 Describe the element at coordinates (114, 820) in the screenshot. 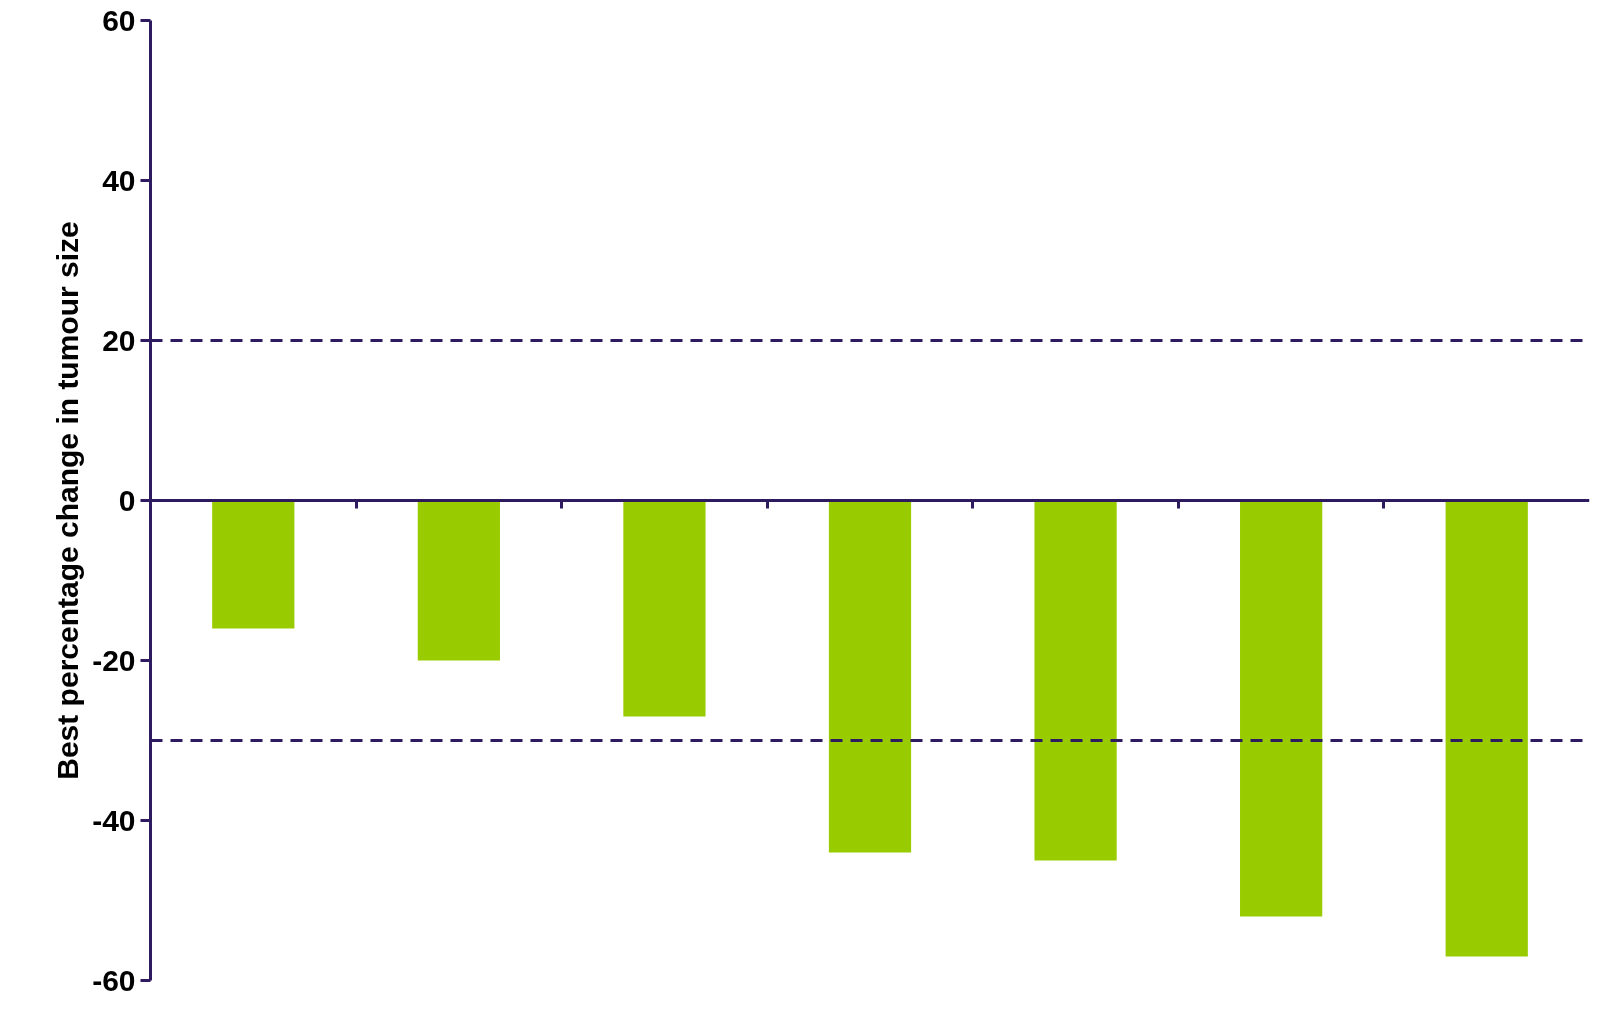

I see `y-tick-label: -40` at that location.